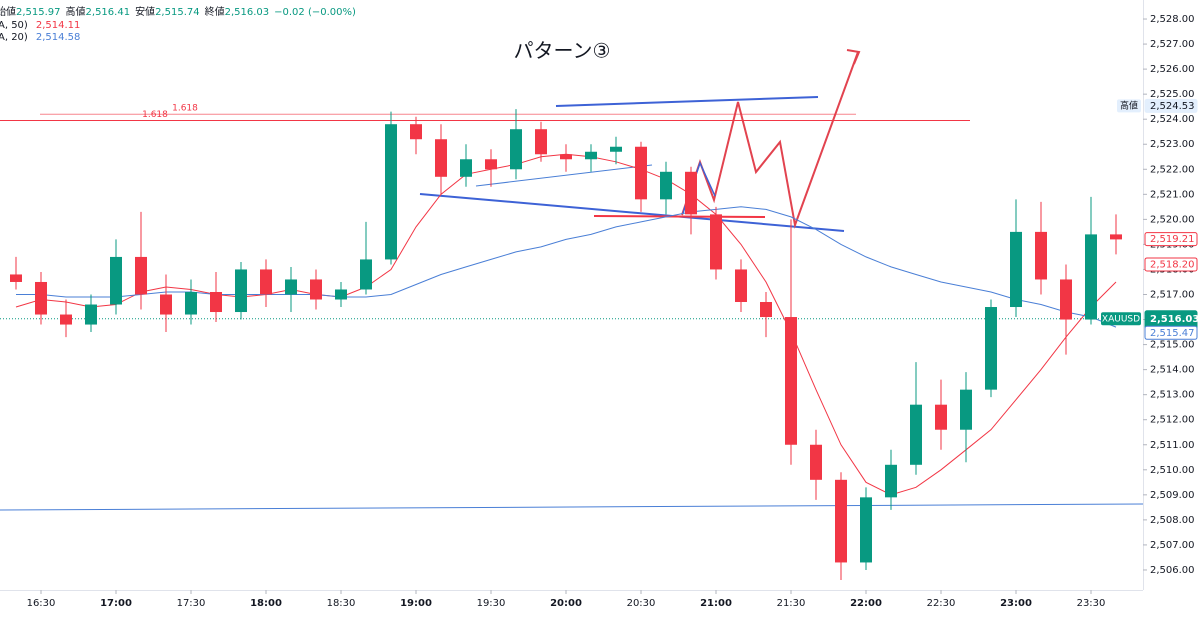 The height and width of the screenshot is (638, 1200). I want to click on x-tick-label: 23:30, so click(1091, 603).